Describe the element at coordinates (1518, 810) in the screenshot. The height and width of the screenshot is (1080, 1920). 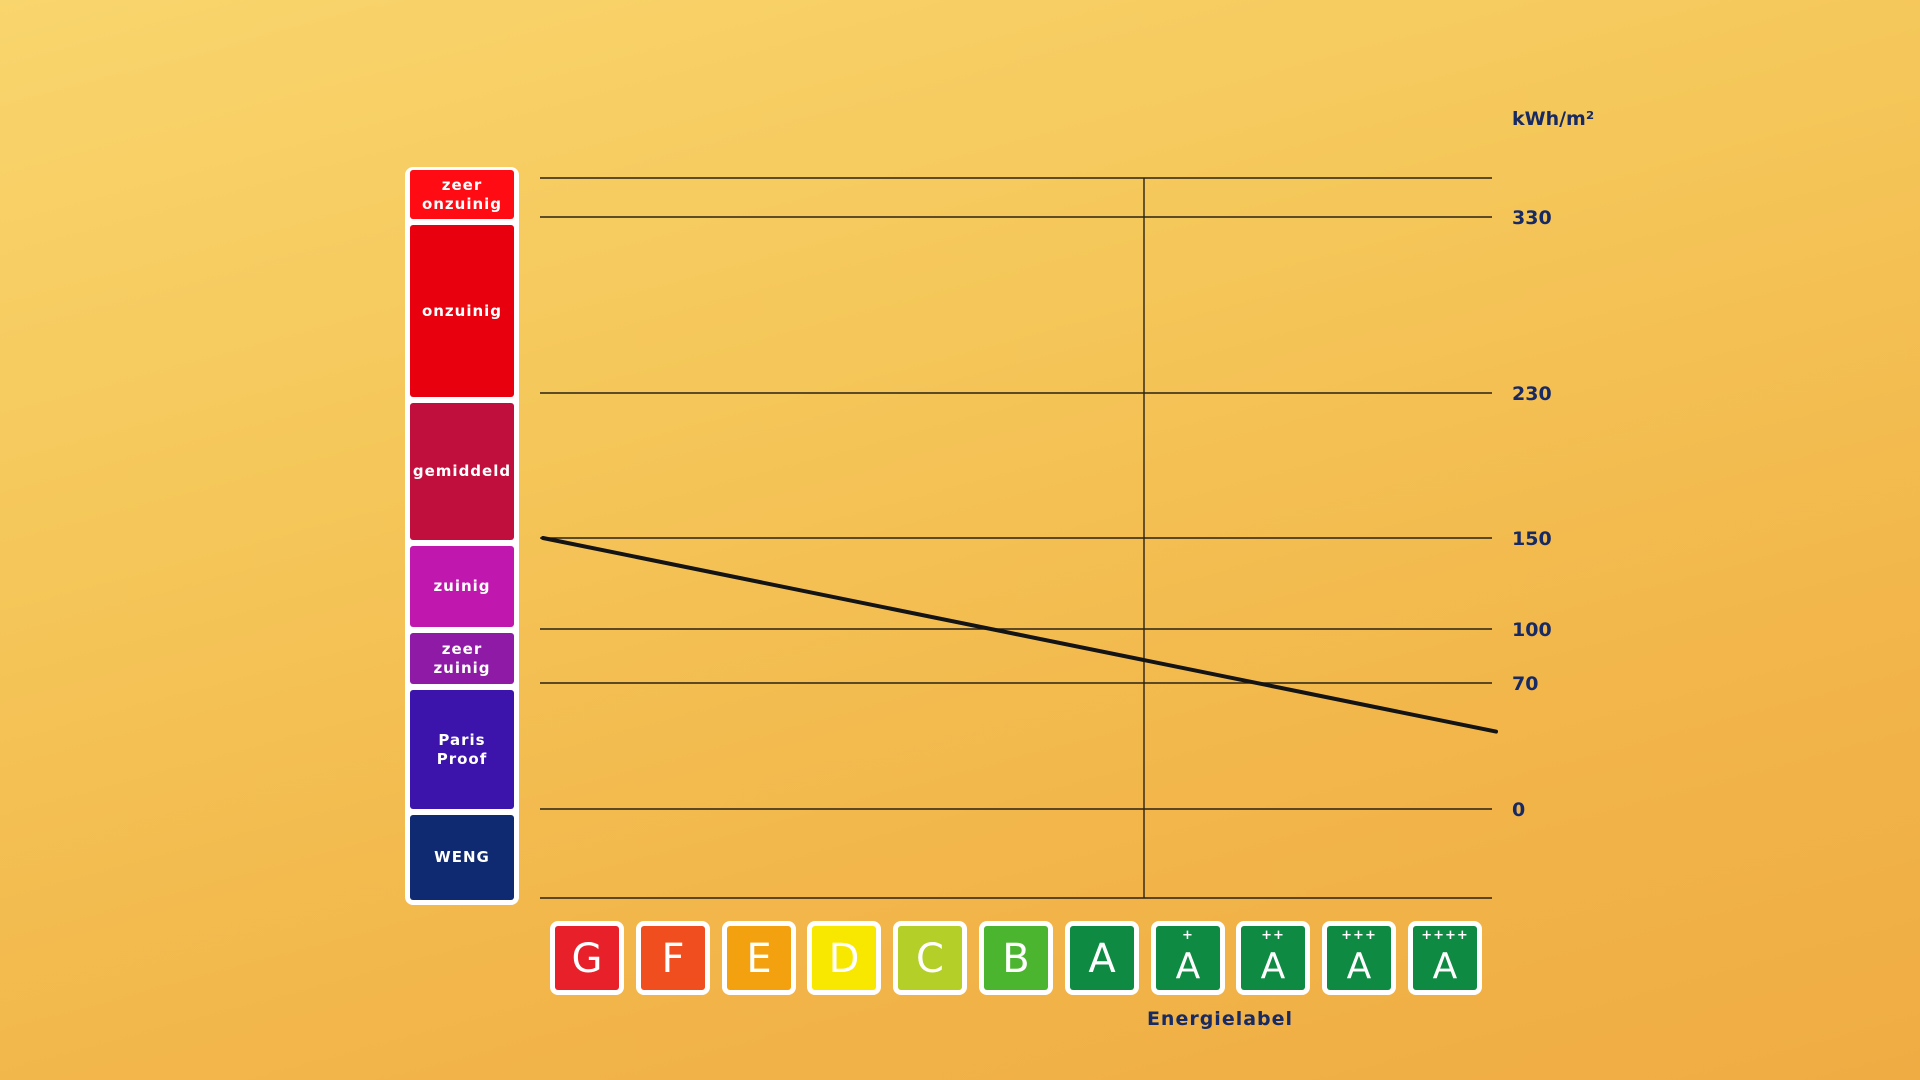
I see `y-tick-label: 0` at that location.